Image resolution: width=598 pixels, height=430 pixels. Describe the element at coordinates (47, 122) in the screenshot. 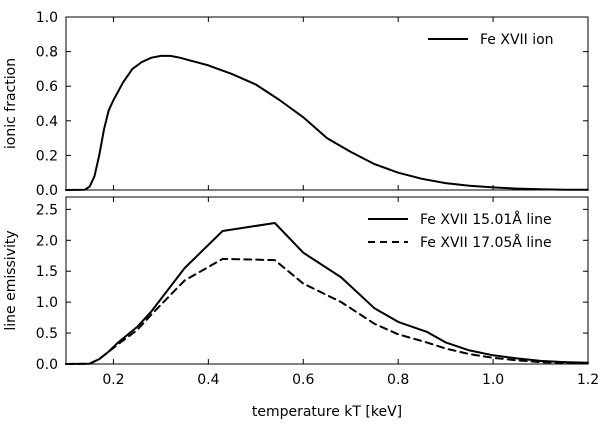

I see `y-tick-label: 0.4` at that location.